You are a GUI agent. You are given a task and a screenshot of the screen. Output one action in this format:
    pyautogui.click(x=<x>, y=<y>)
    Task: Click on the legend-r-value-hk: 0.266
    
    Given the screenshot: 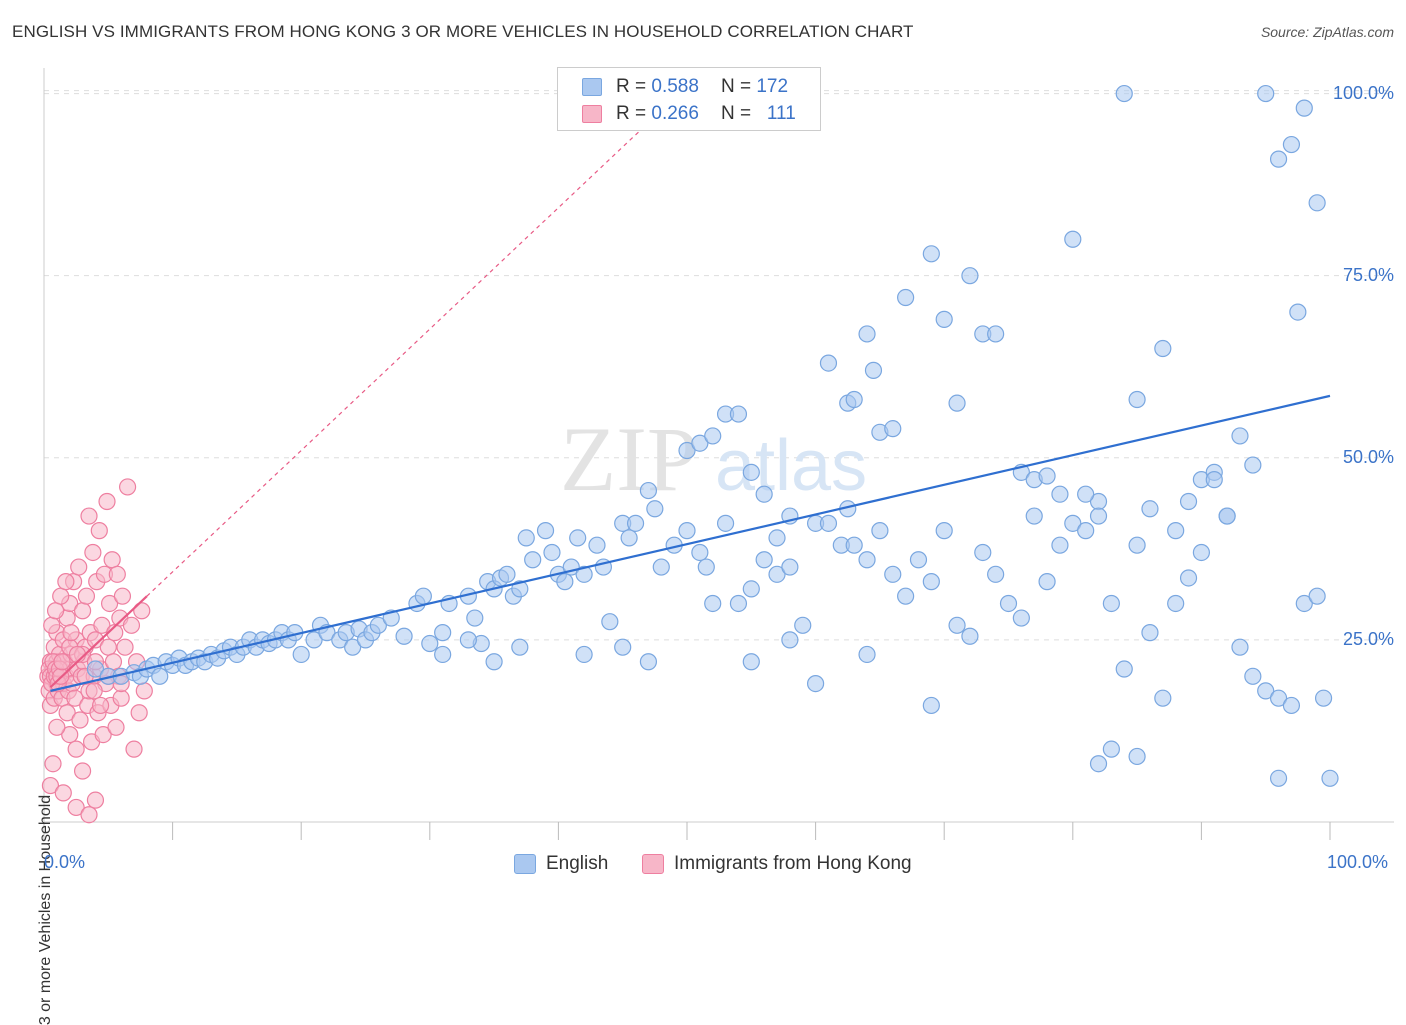 What is the action you would take?
    pyautogui.click(x=675, y=113)
    